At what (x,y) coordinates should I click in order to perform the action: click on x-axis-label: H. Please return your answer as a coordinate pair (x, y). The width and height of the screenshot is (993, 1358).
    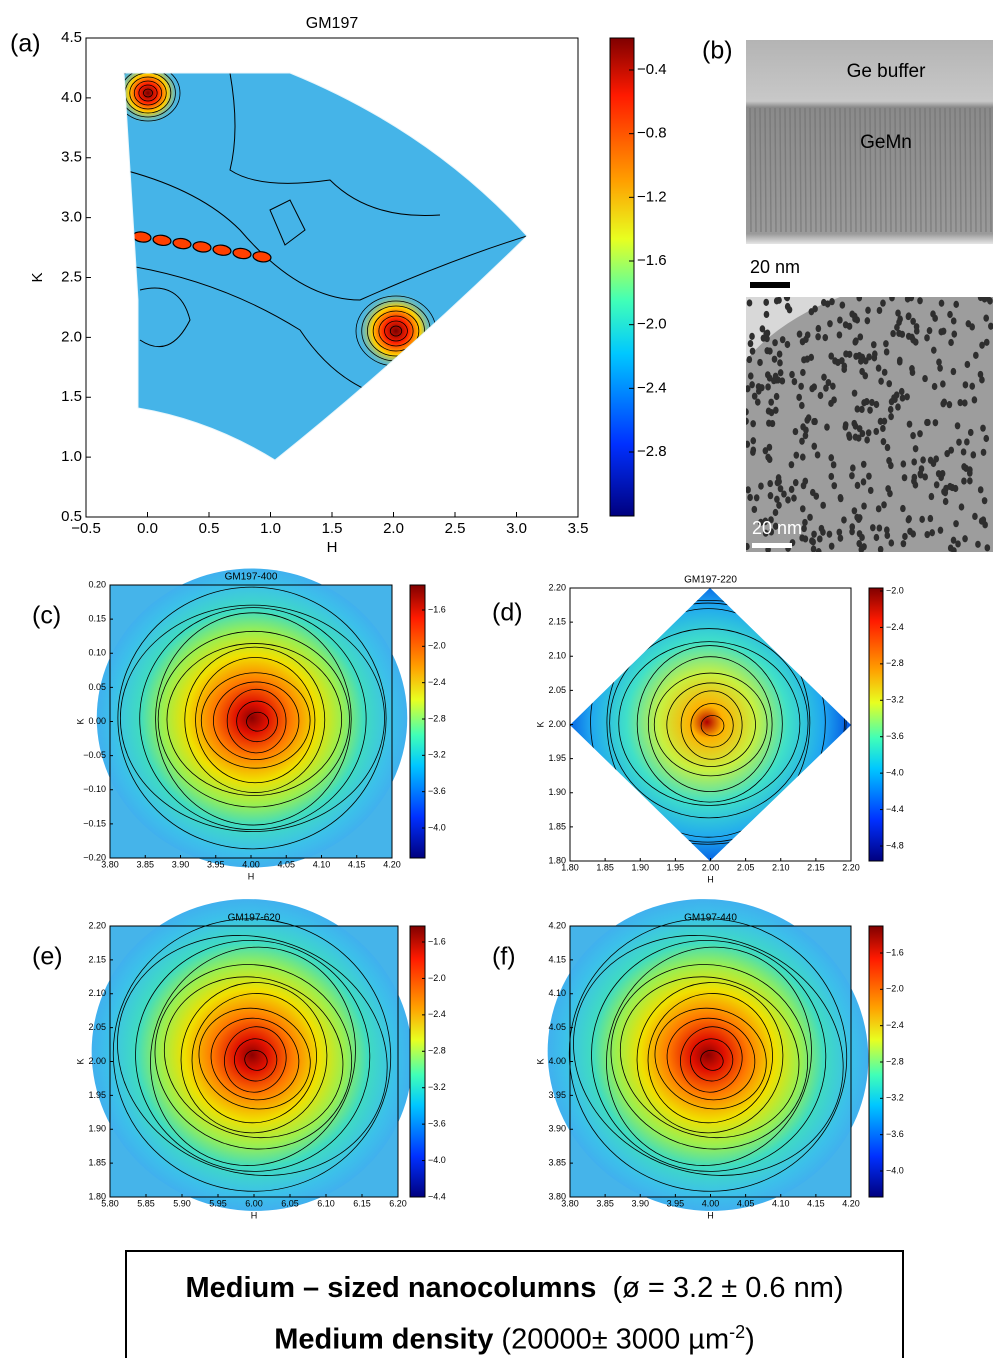
    Looking at the image, I should click on (332, 547).